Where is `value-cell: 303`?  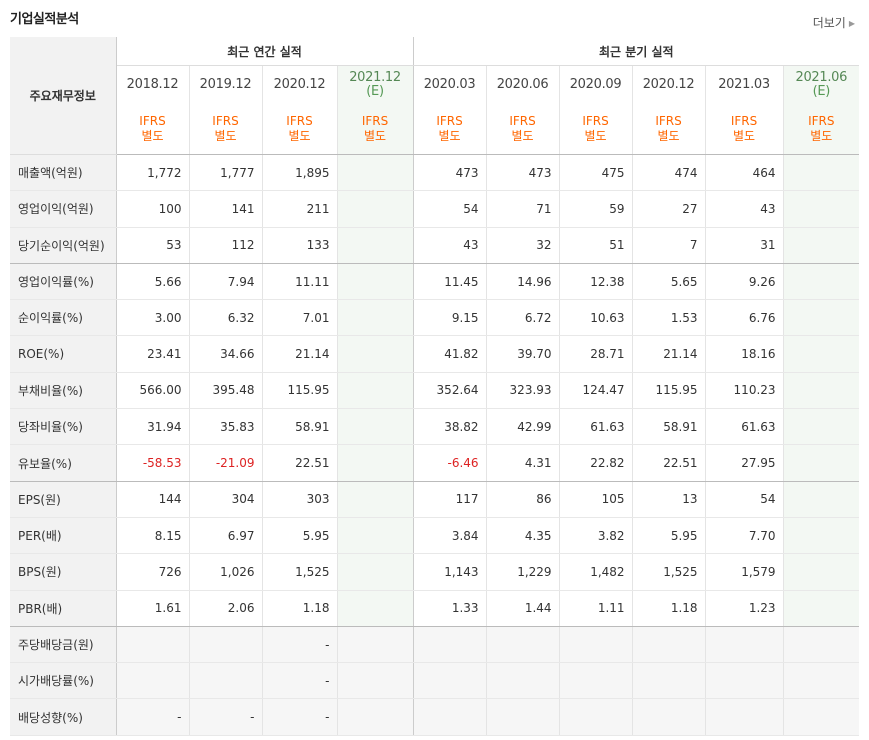
value-cell: 303 is located at coordinates (299, 499).